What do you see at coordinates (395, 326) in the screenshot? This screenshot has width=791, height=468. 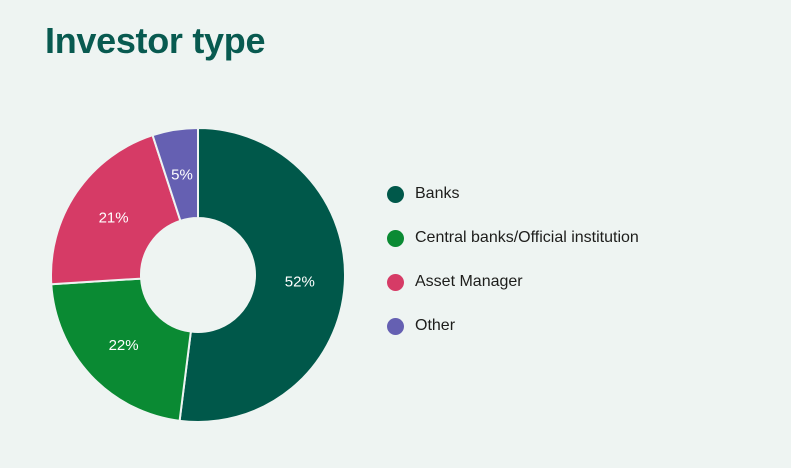 I see `legend-dot-other` at bounding box center [395, 326].